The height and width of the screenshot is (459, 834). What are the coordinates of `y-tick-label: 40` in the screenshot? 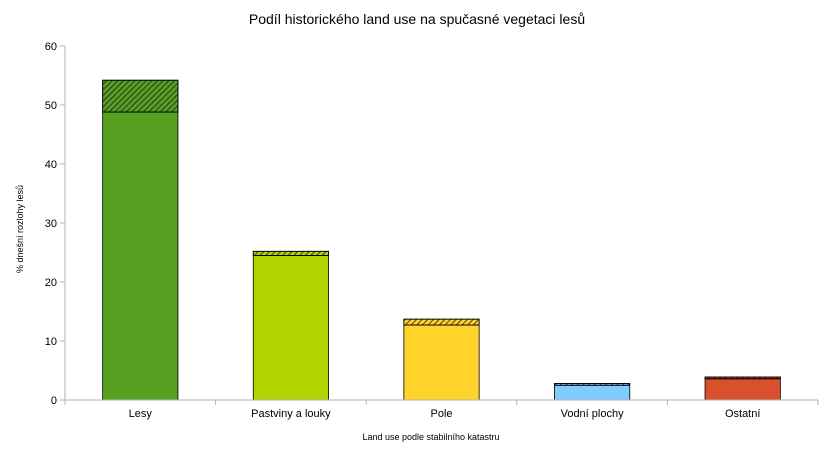 It's located at (51, 165).